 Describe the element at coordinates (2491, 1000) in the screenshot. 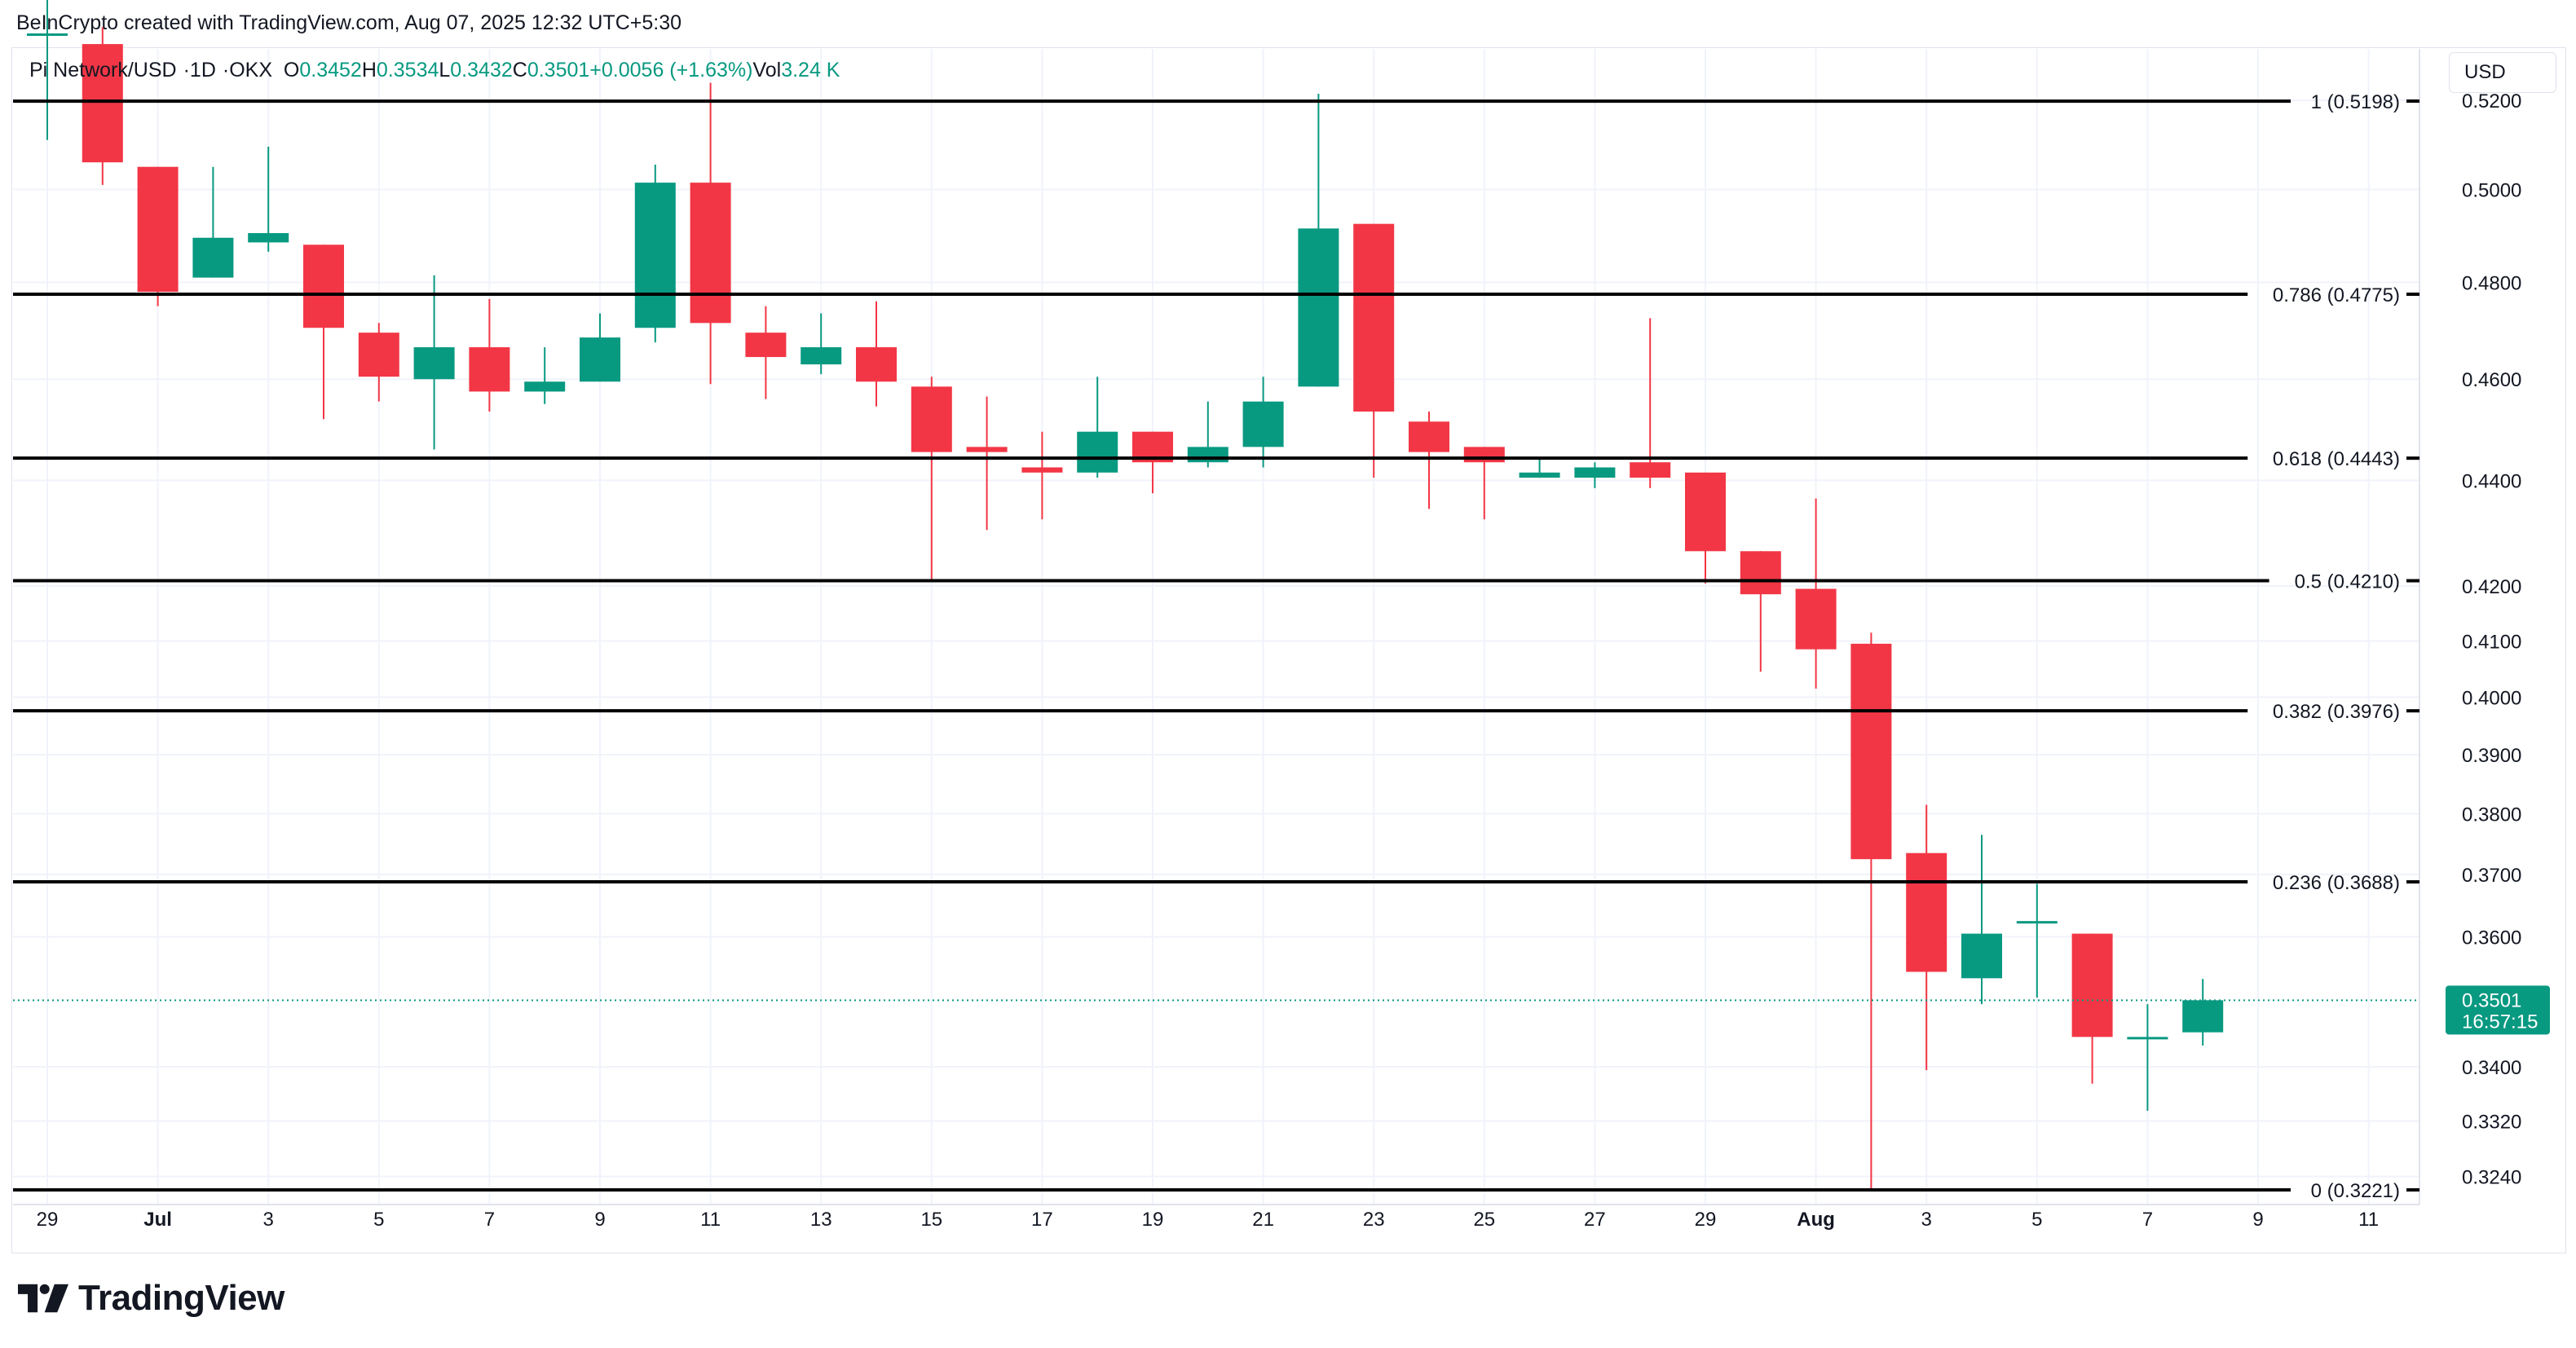

I see `last-price-value: 0.3501` at that location.